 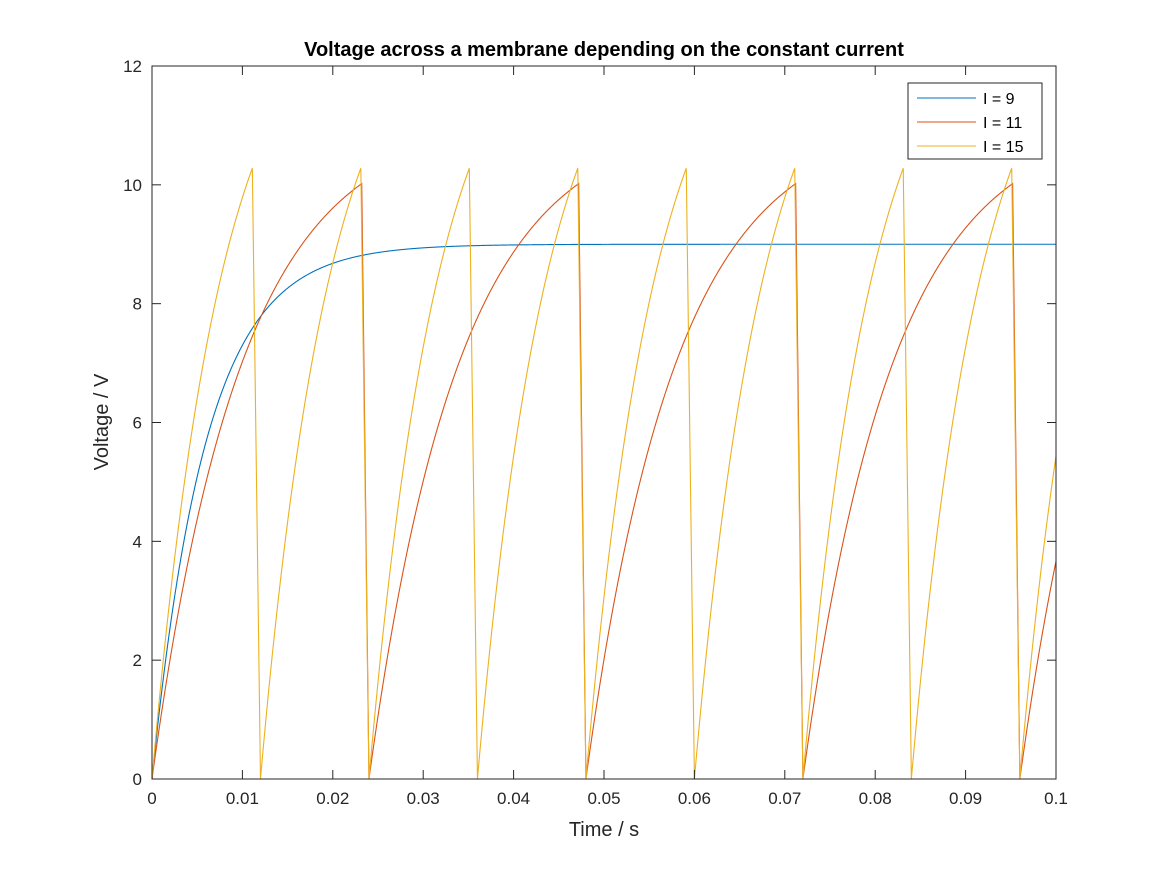 What do you see at coordinates (1056, 798) in the screenshot?
I see `x-tick-label: 0.1` at bounding box center [1056, 798].